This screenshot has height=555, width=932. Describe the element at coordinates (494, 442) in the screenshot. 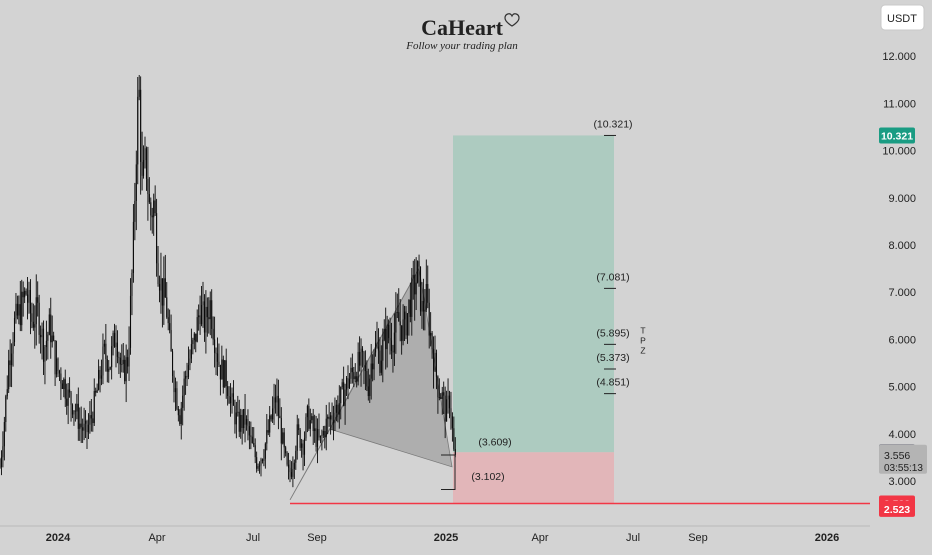

I see `level-label: (3.609)` at that location.